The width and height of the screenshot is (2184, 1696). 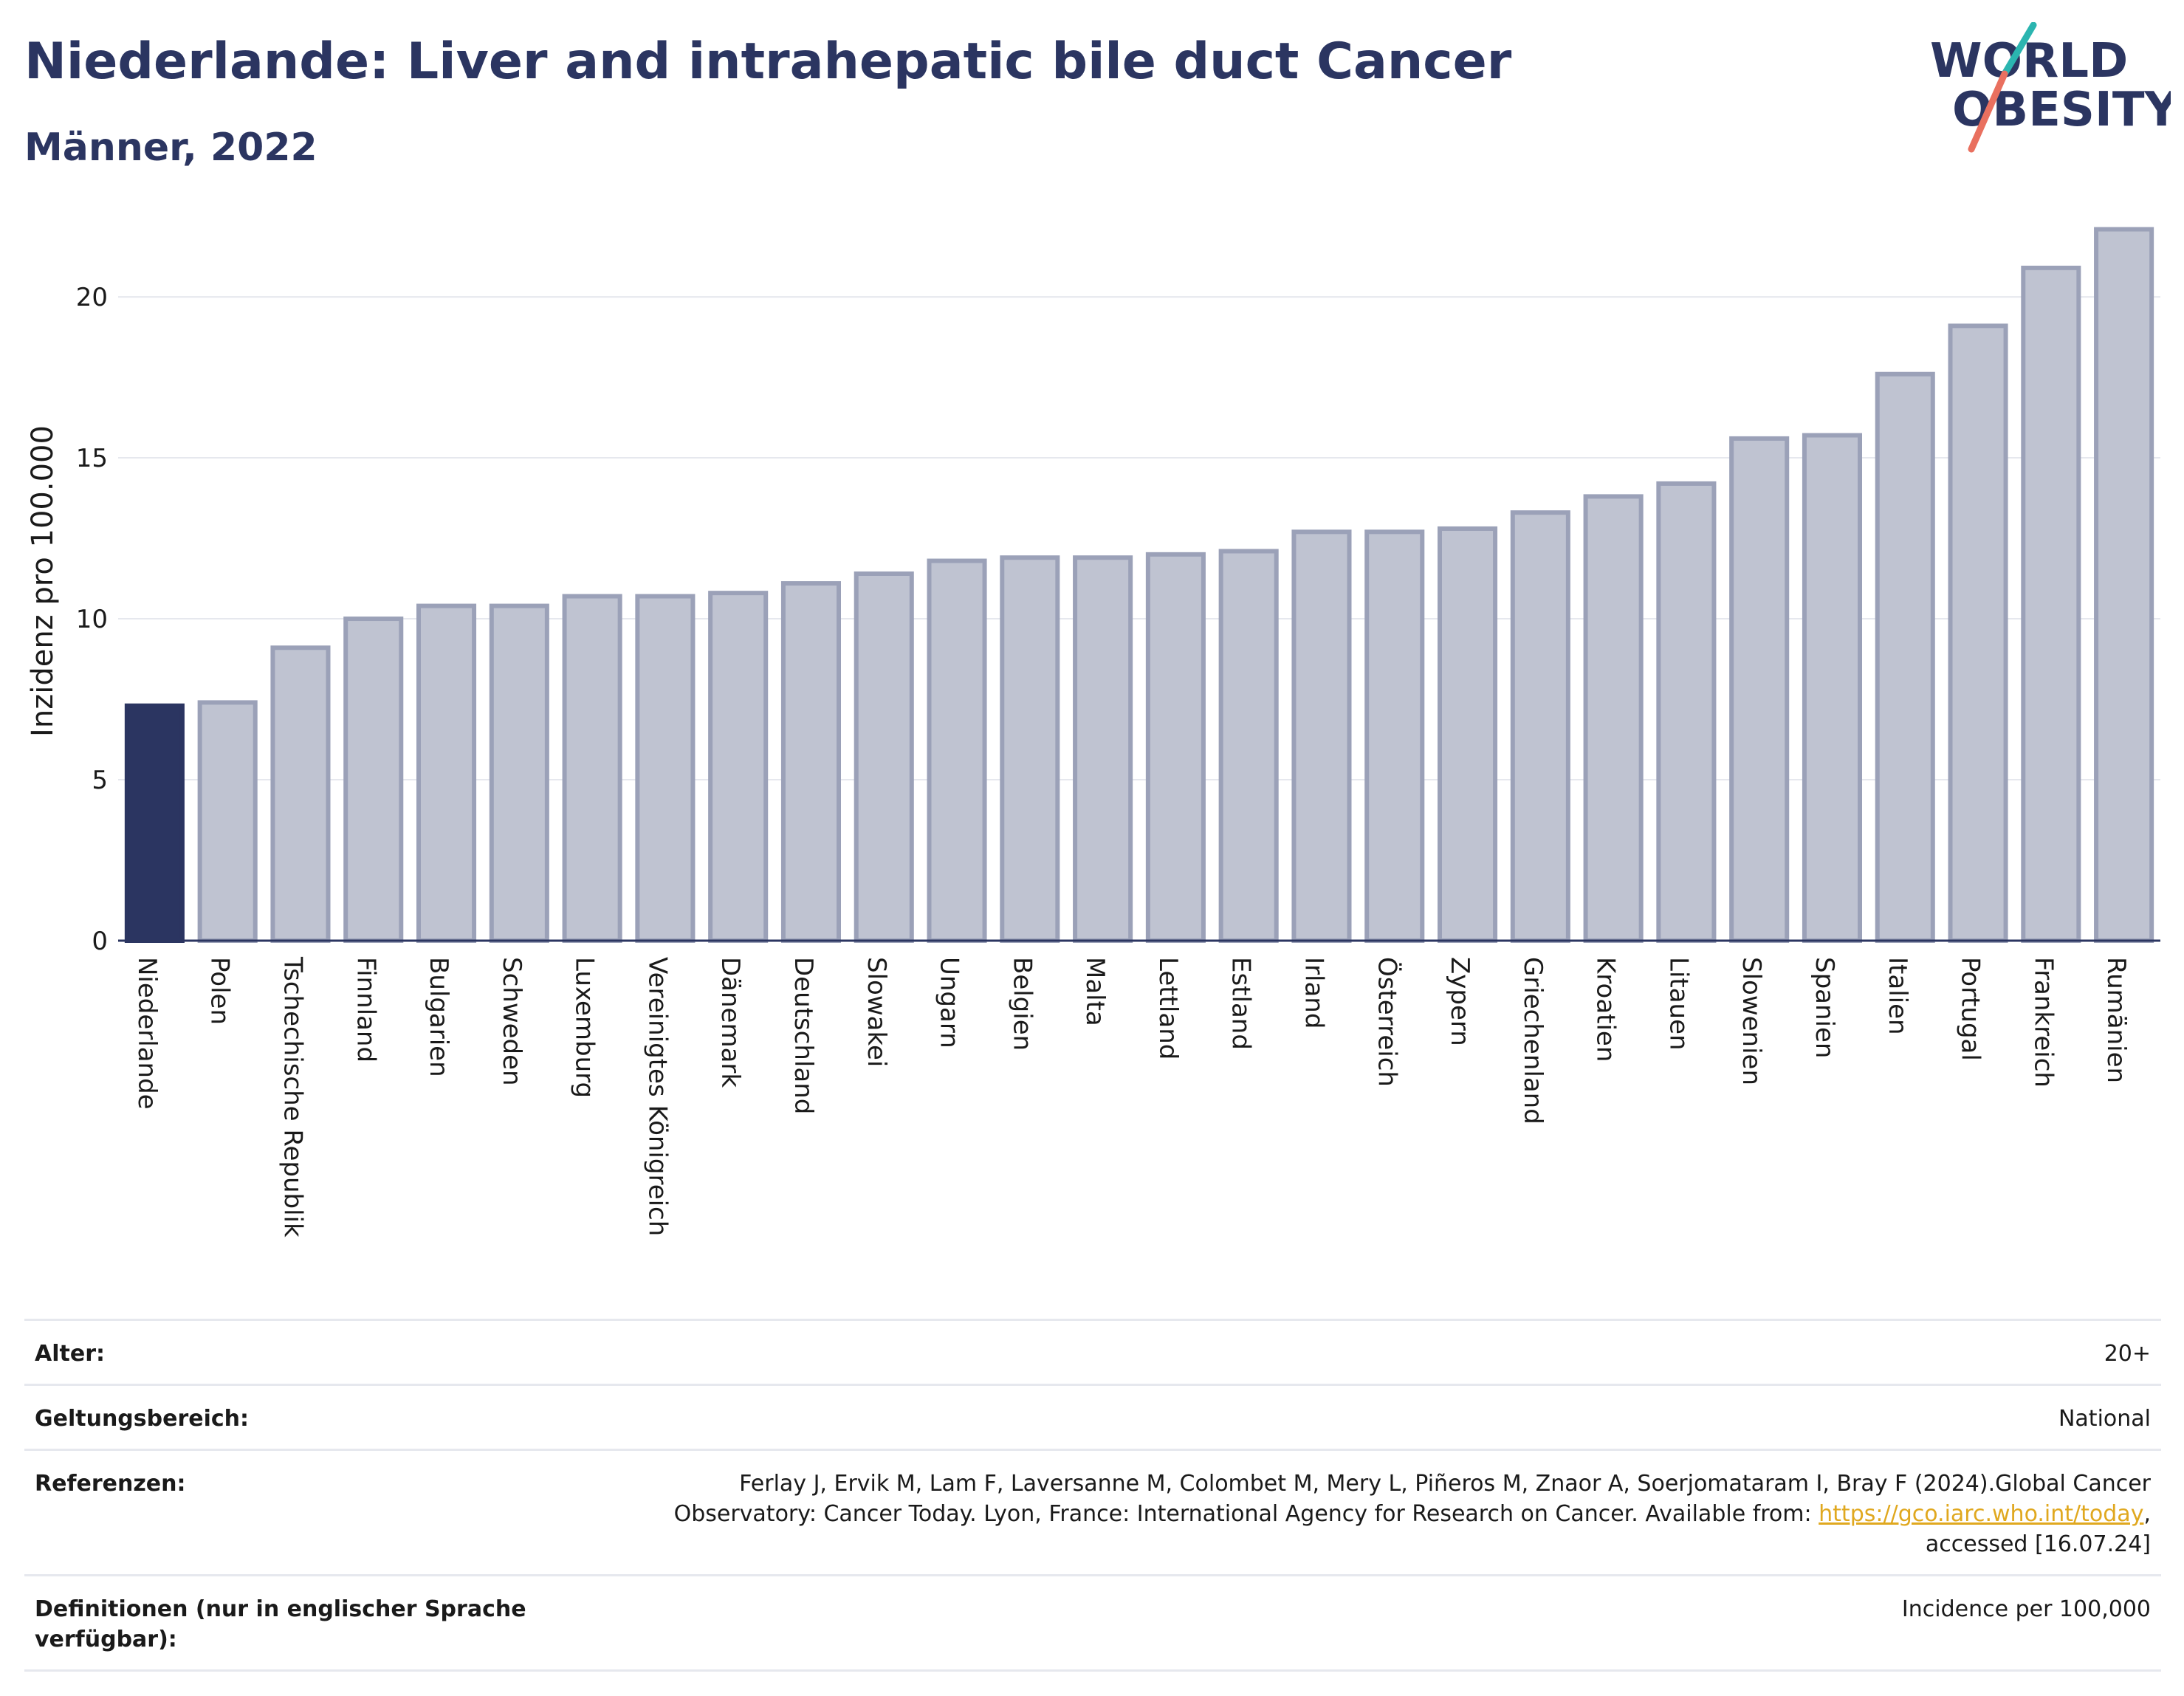 What do you see at coordinates (447, 773) in the screenshot?
I see `bar-bulgarien` at bounding box center [447, 773].